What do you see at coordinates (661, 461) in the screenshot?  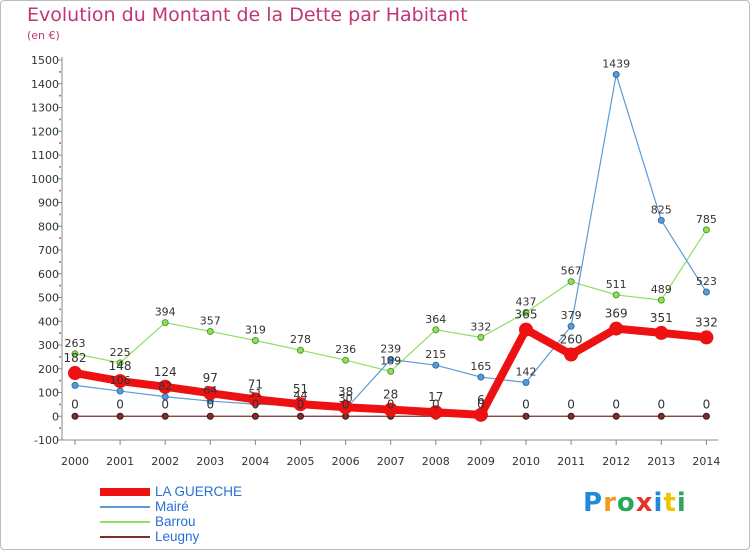 I see `x-tick-label: 2013` at bounding box center [661, 461].